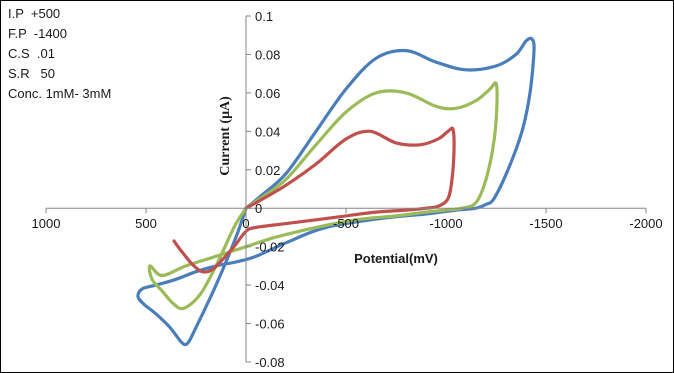 This screenshot has height=373, width=674. I want to click on info-line: S.R 50, so click(31, 73).